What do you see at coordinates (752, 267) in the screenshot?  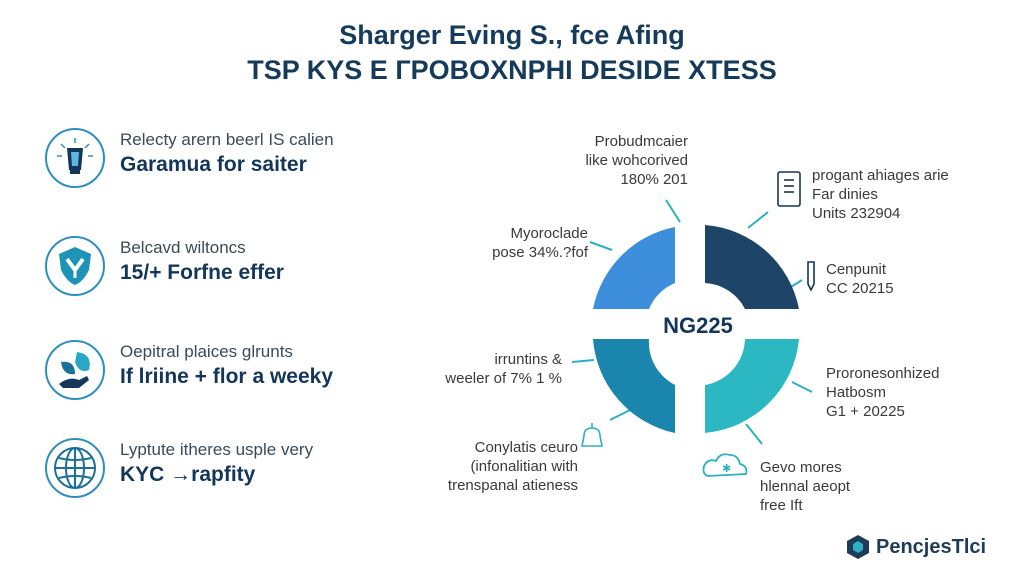 I see `donut-segment-top-right` at bounding box center [752, 267].